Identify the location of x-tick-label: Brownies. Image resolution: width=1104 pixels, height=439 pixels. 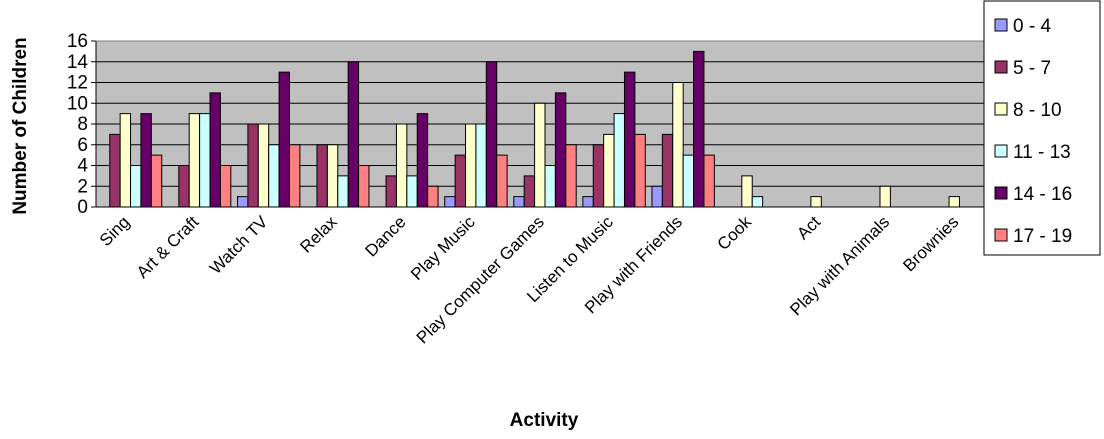
(930, 243).